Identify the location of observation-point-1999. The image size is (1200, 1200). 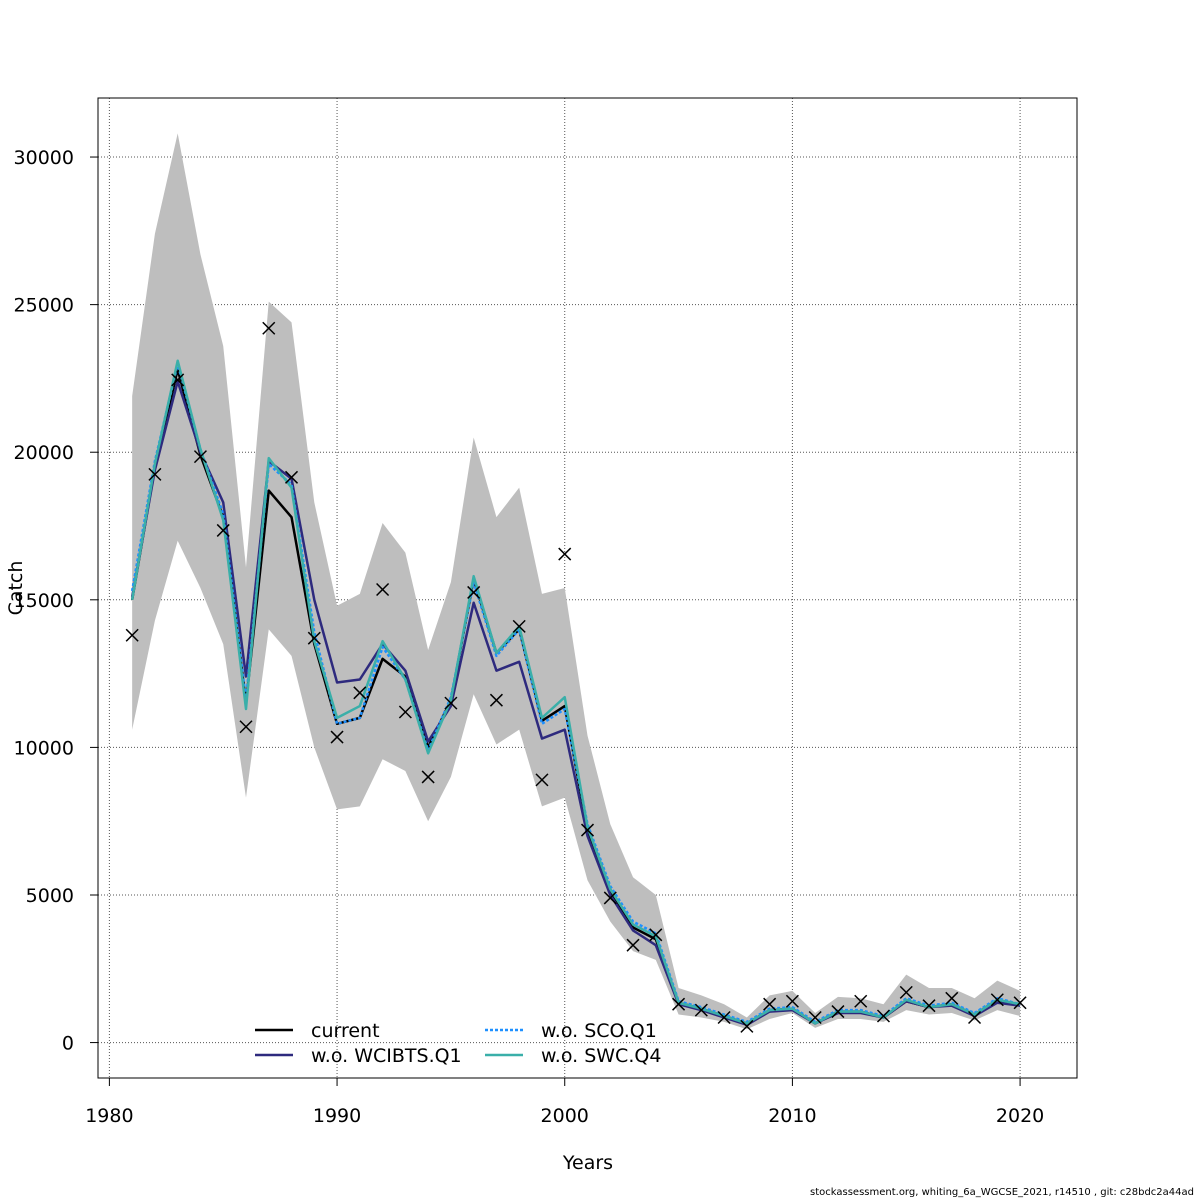
(542, 780).